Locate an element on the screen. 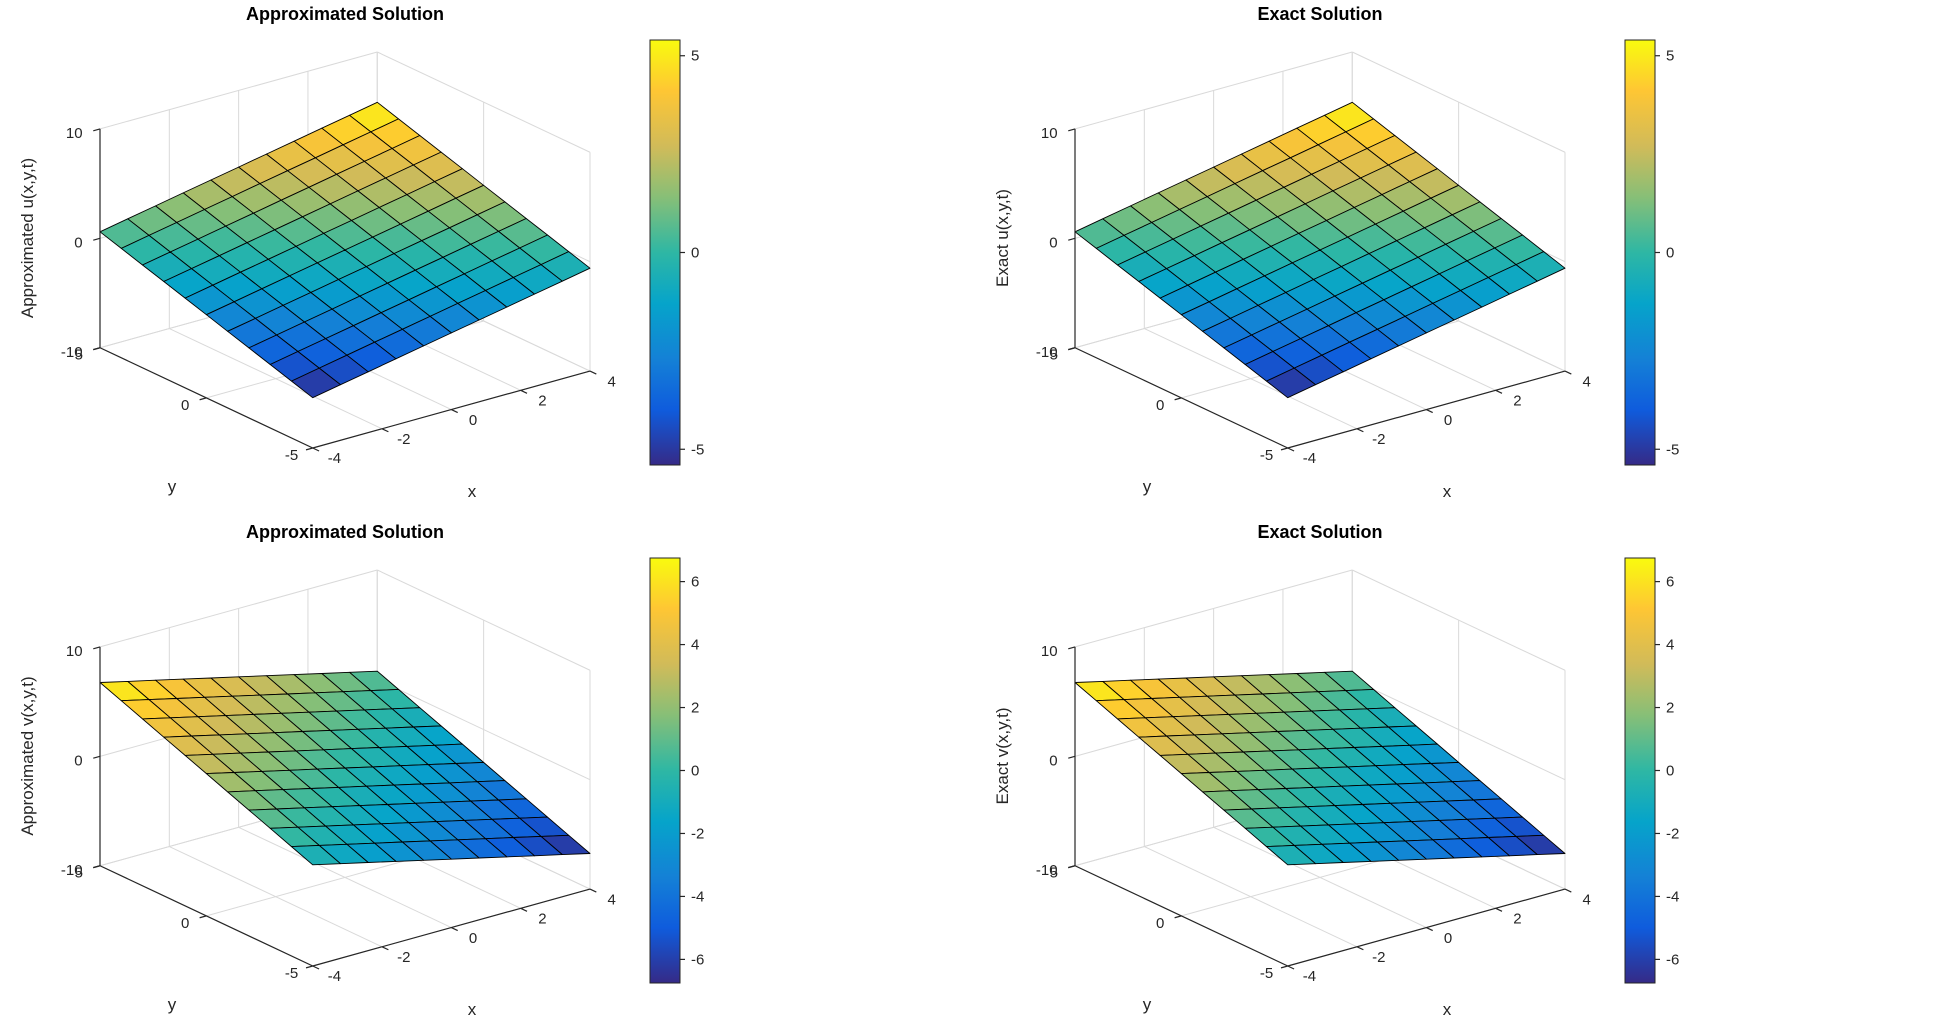 This screenshot has height=1036, width=1950. plot-canvas-approx-v: -4 -2 0 2 4 -5 0 5-10 0 10 -6 -4 -2 0 2 4 6 is located at coordinates (382, 771).